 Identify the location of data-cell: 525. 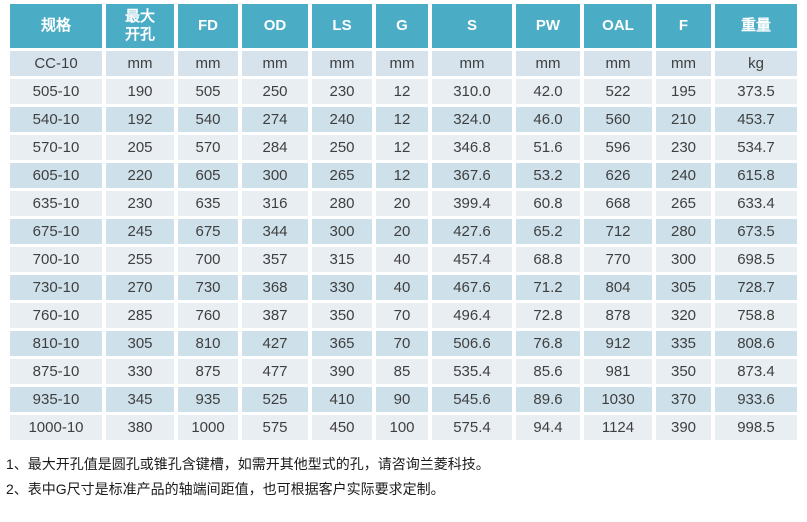
(275, 399).